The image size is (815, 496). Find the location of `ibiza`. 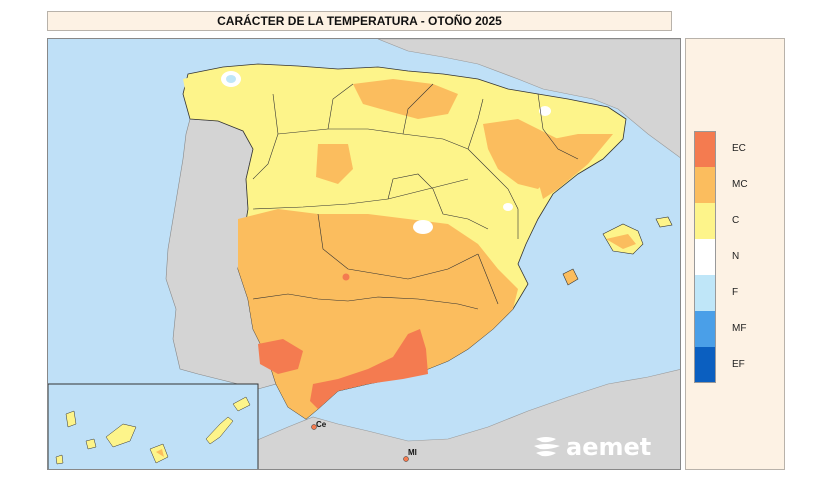

ibiza is located at coordinates (570, 277).